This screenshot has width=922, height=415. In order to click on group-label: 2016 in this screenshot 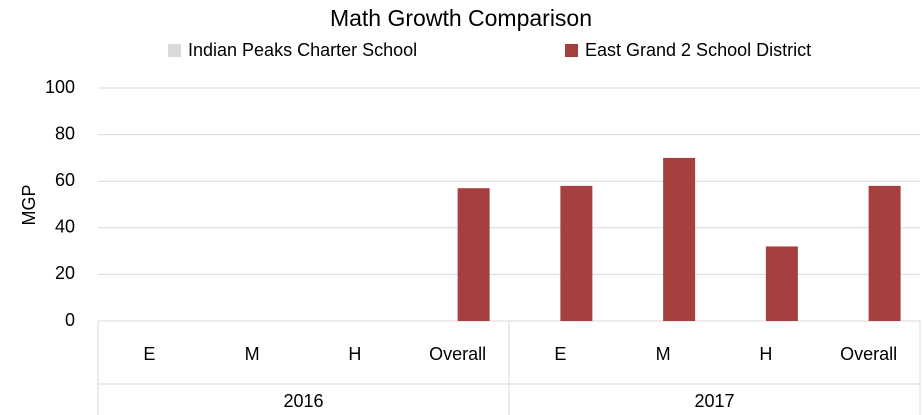, I will do `click(303, 401)`.